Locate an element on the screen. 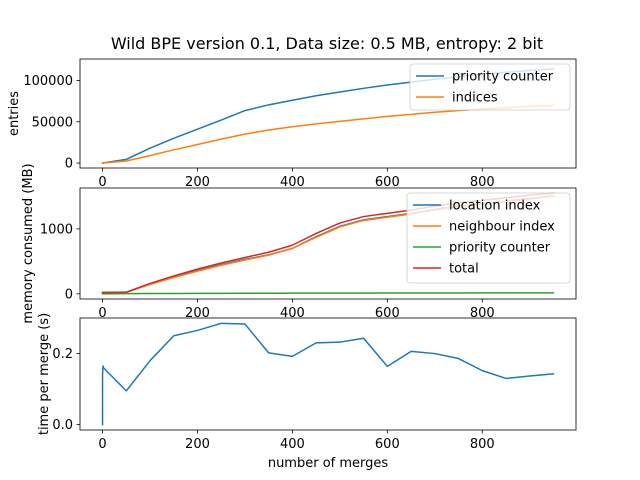 Image resolution: width=640 pixels, height=480 pixels. y-tick-label: 50000 is located at coordinates (52, 122).